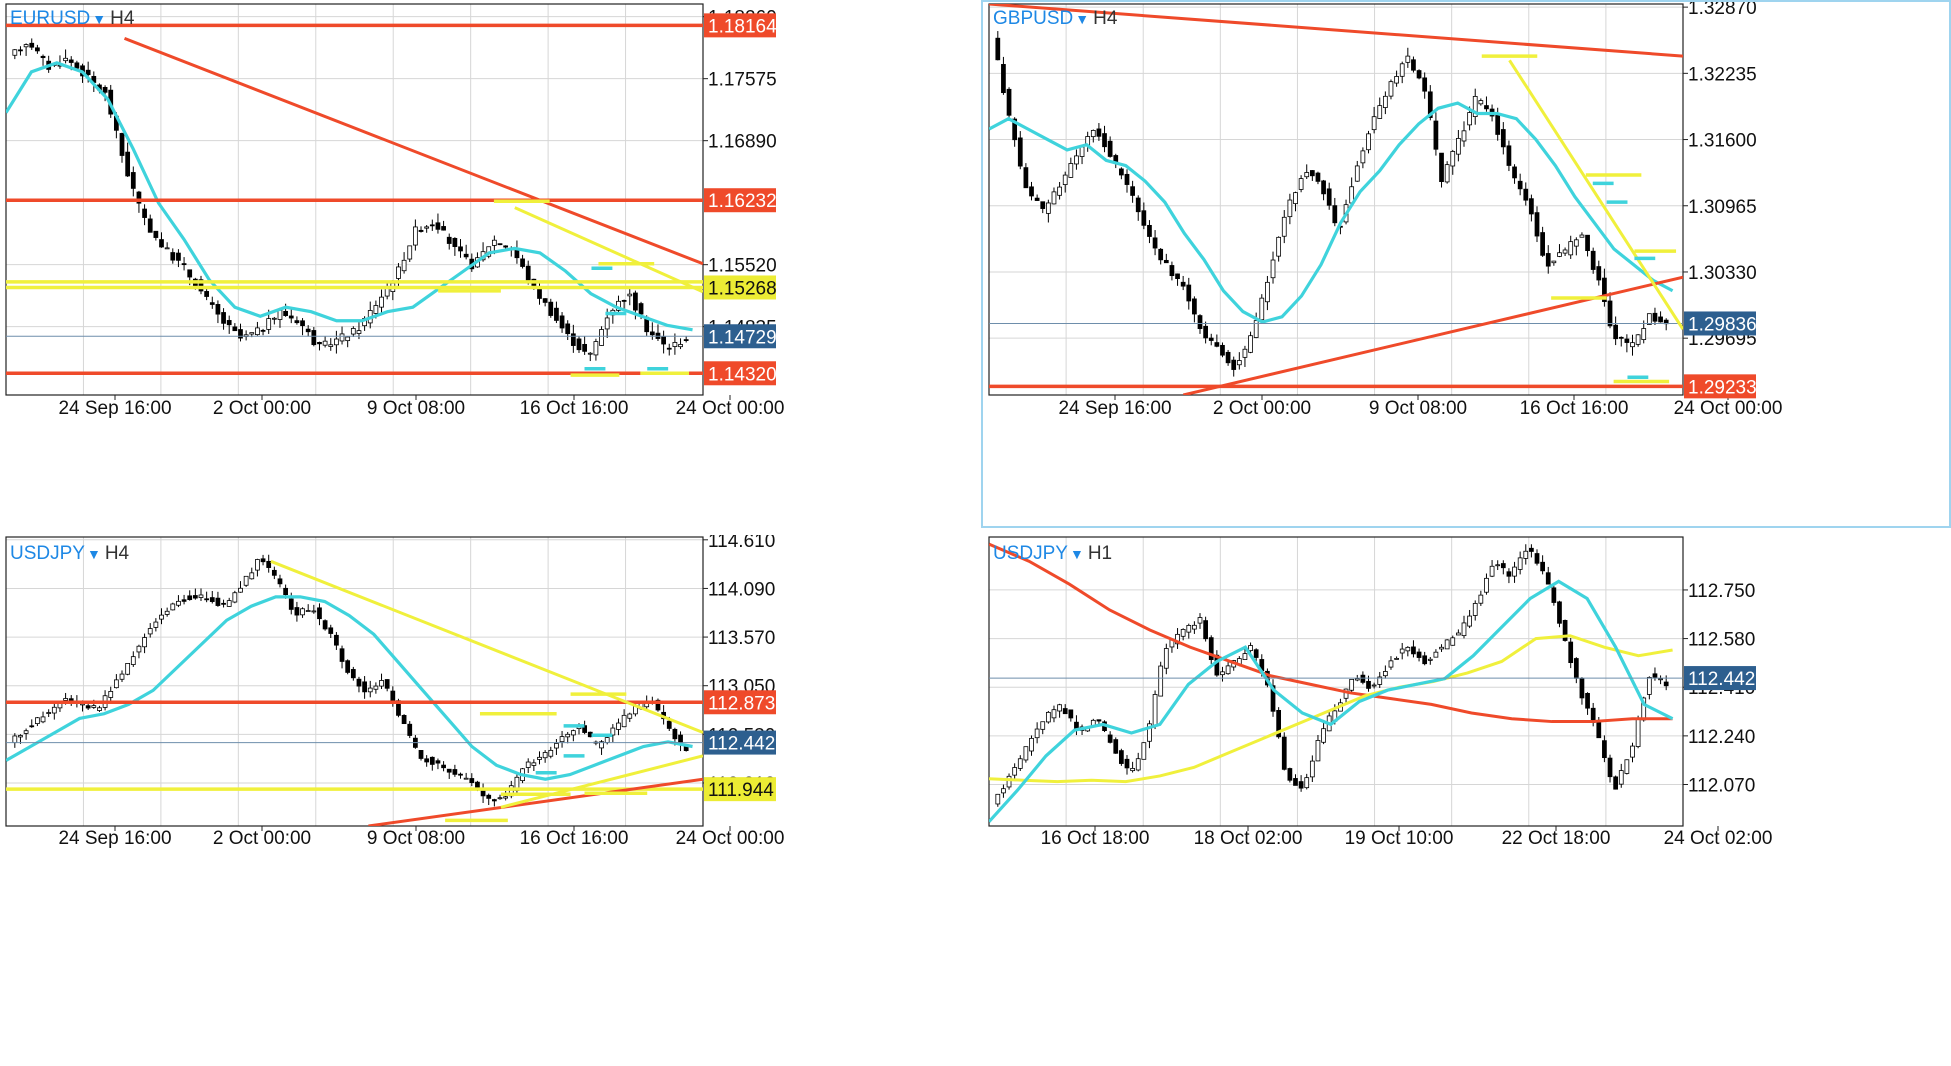  What do you see at coordinates (1722, 141) in the screenshot?
I see `y-tick-label: 1.31600` at bounding box center [1722, 141].